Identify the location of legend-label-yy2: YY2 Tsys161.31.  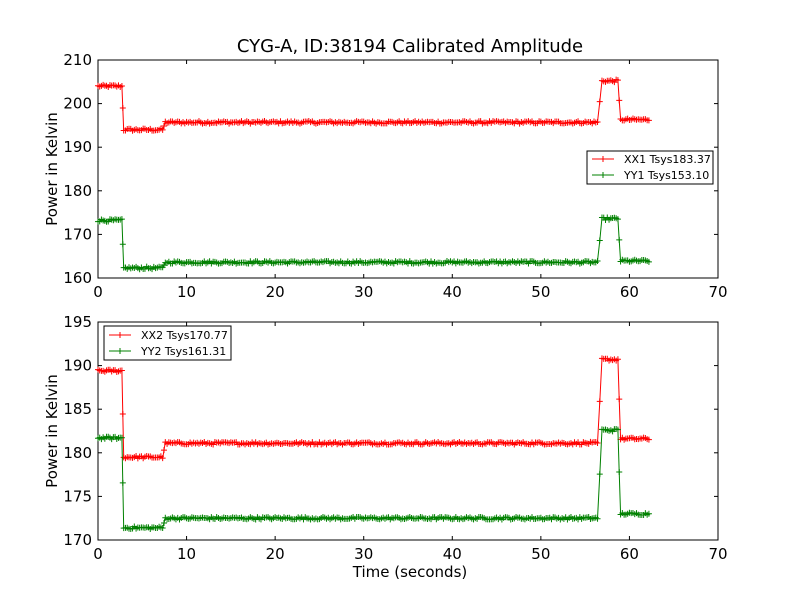
(183, 351).